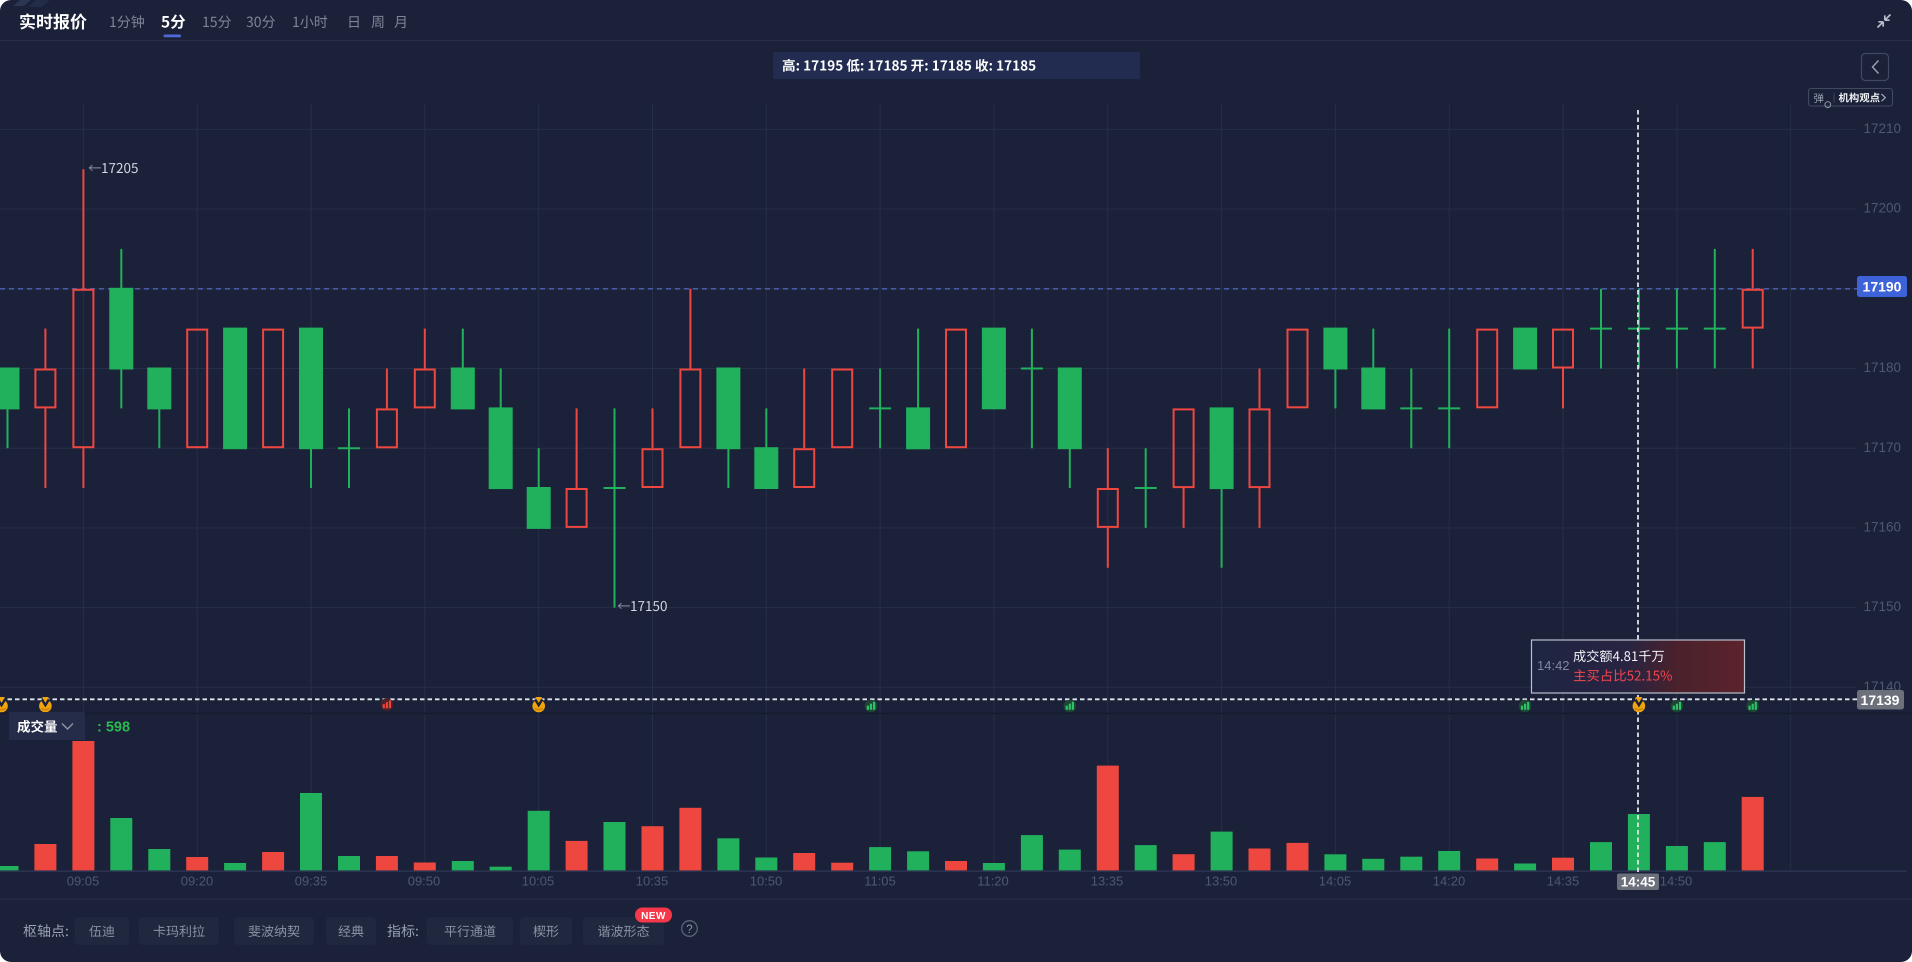 This screenshot has width=1912, height=962. What do you see at coordinates (653, 916) in the screenshot?
I see `svg-text: NEW` at bounding box center [653, 916].